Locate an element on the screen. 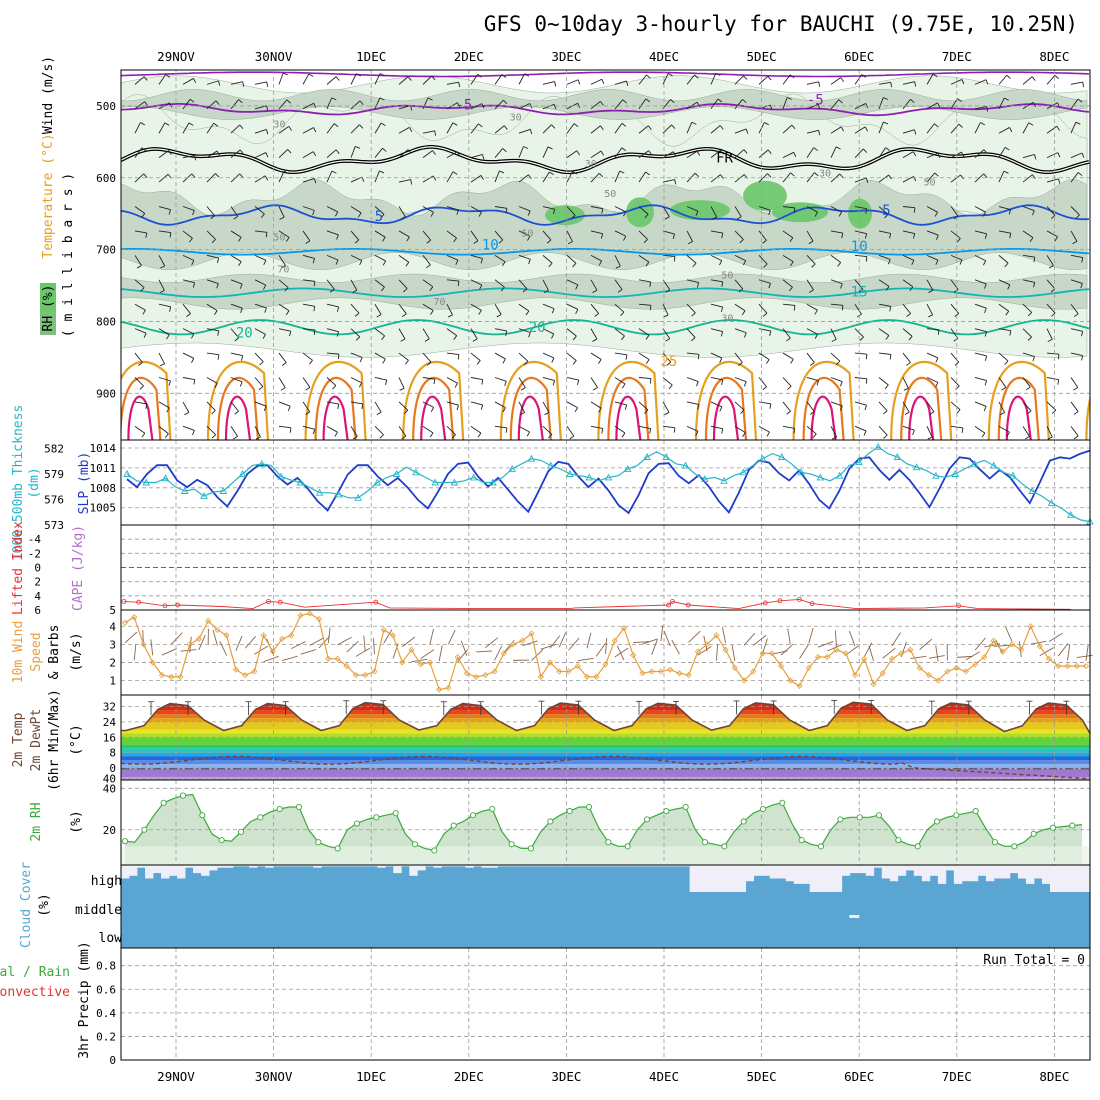  temp-tick-label: 0 is located at coordinates (112, 768).